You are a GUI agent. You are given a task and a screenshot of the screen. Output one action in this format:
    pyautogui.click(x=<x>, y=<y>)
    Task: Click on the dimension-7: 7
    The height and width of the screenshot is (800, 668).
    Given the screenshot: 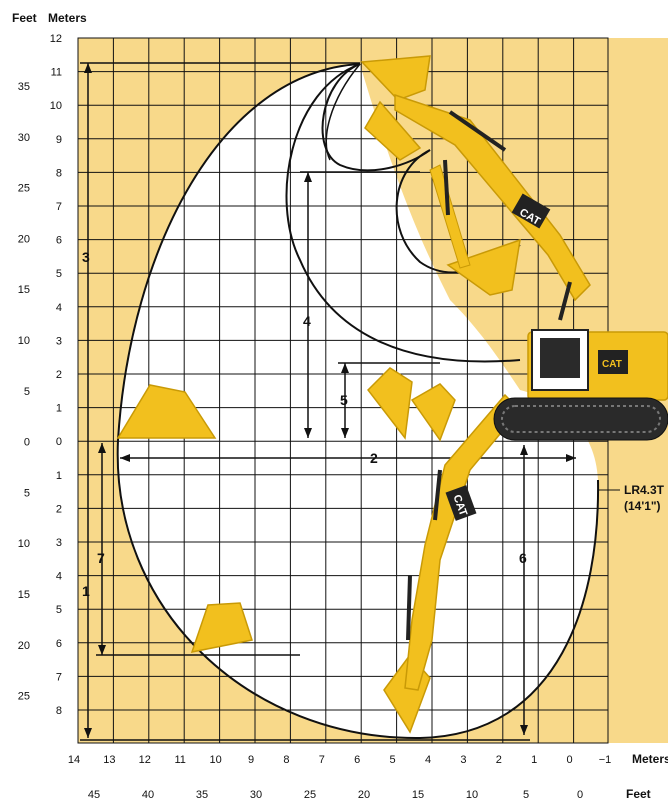 What is the action you would take?
    pyautogui.click(x=101, y=558)
    